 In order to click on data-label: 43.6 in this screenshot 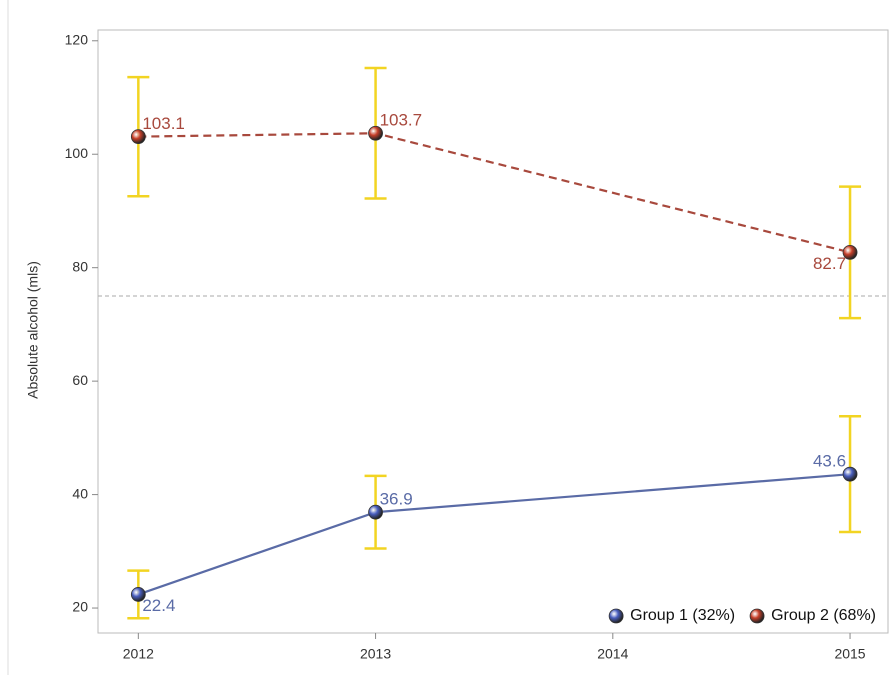, I will do `click(829, 461)`.